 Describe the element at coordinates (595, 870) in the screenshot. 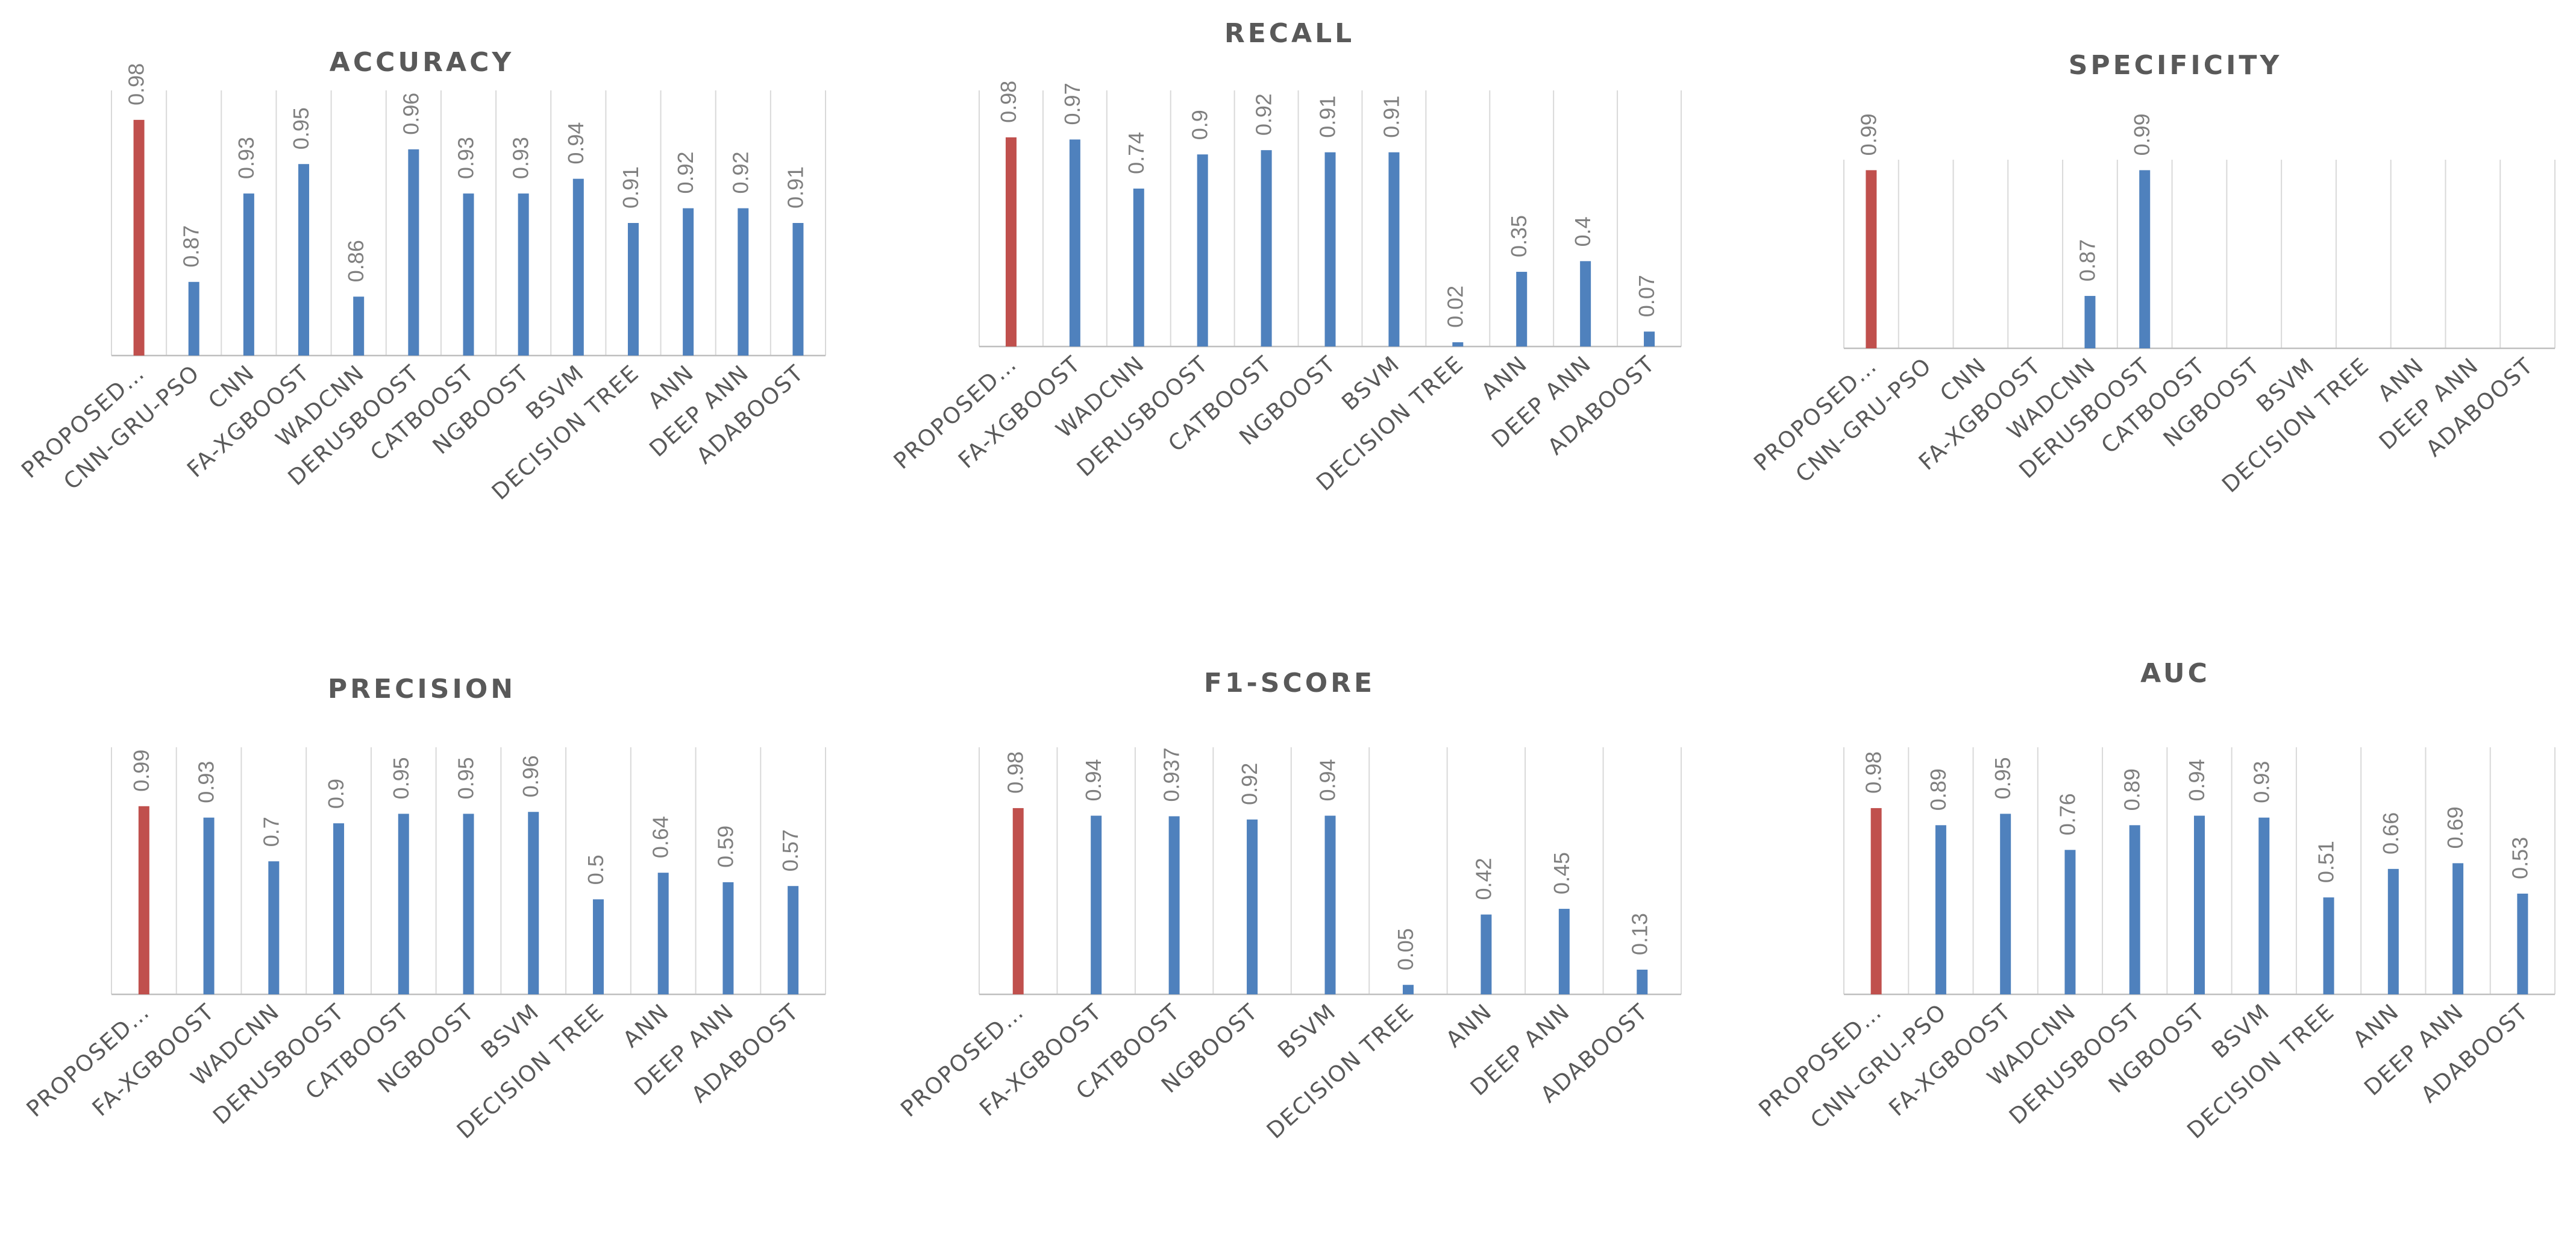

I see `data-label: 0.5` at that location.